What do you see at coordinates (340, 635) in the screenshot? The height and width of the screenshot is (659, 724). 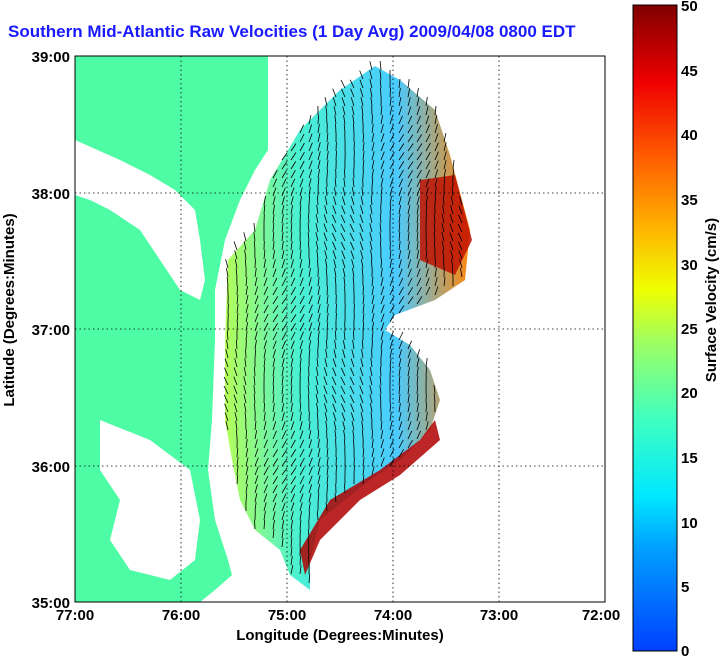 I see `x-axis-label: Longitude (Degrees:Minutes)` at bounding box center [340, 635].